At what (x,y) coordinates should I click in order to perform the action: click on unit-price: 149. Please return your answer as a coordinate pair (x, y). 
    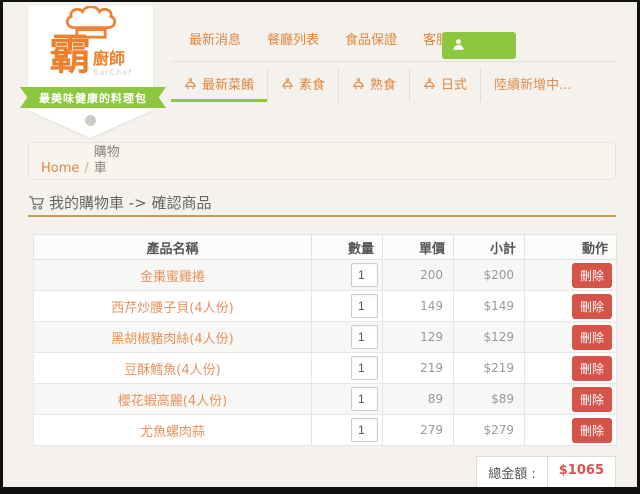
    Looking at the image, I should click on (418, 306).